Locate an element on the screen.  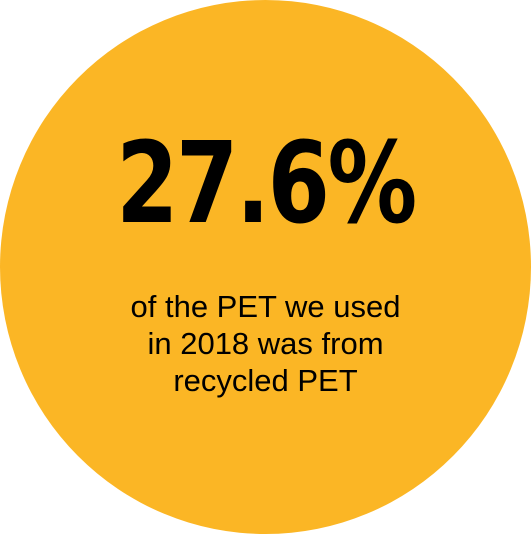
caption-line-3: recycled PET is located at coordinates (265, 380).